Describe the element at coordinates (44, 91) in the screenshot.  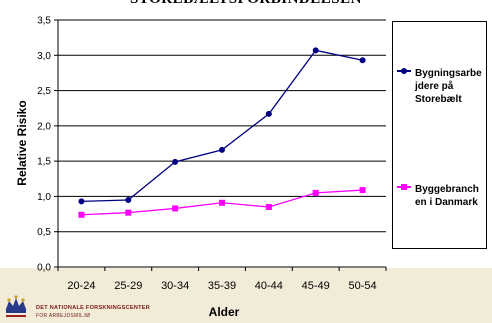
I see `y-tick-label: 2,5` at that location.